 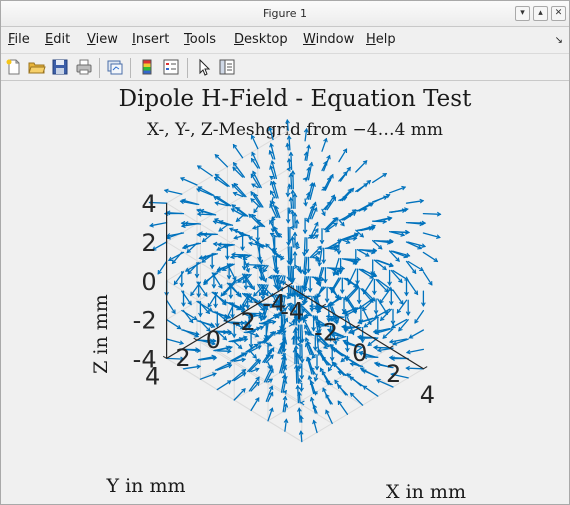 What do you see at coordinates (147, 67) in the screenshot?
I see `colorbar-icon` at bounding box center [147, 67].